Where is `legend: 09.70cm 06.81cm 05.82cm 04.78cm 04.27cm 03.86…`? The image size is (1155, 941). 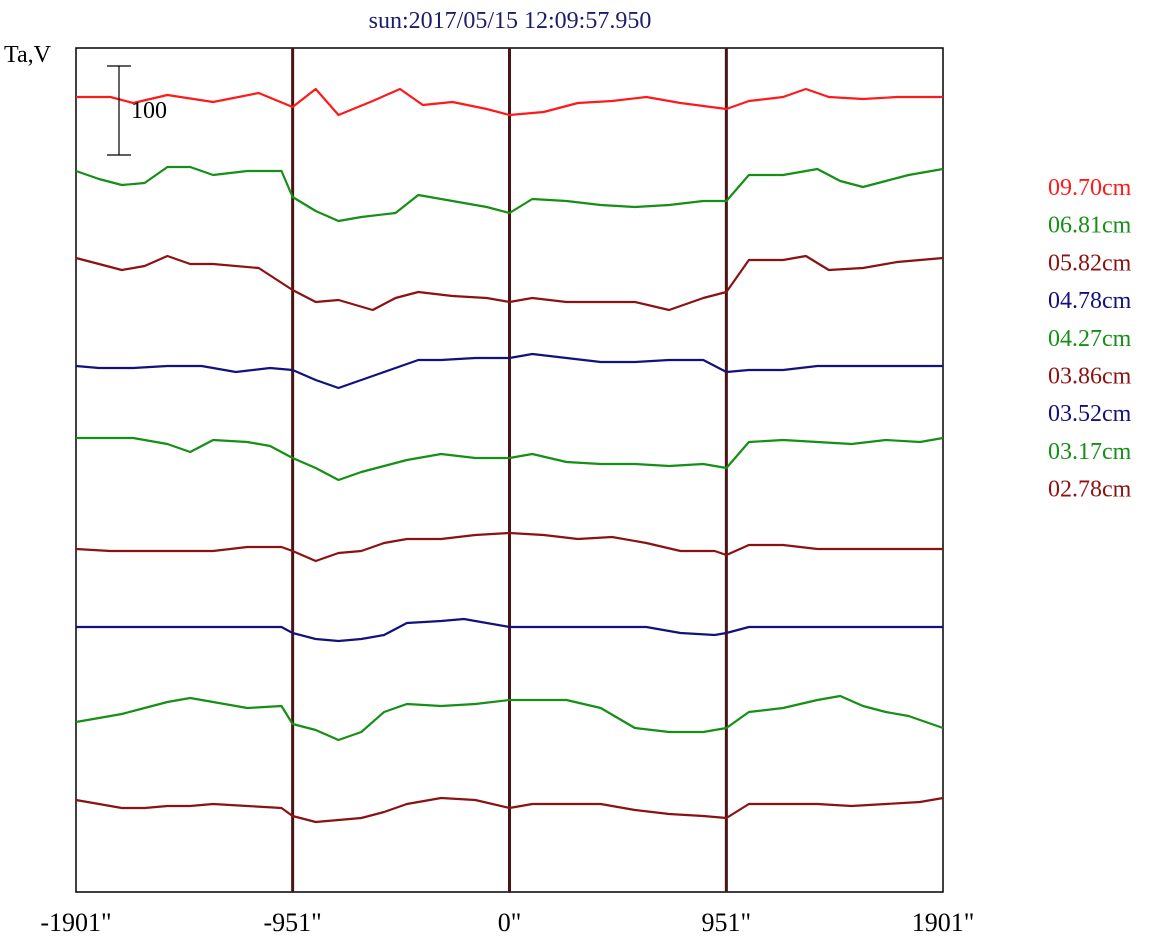
legend: 09.70cm 06.81cm 05.82cm 04.78cm 04.27cm 03.86… is located at coordinates (1090, 339).